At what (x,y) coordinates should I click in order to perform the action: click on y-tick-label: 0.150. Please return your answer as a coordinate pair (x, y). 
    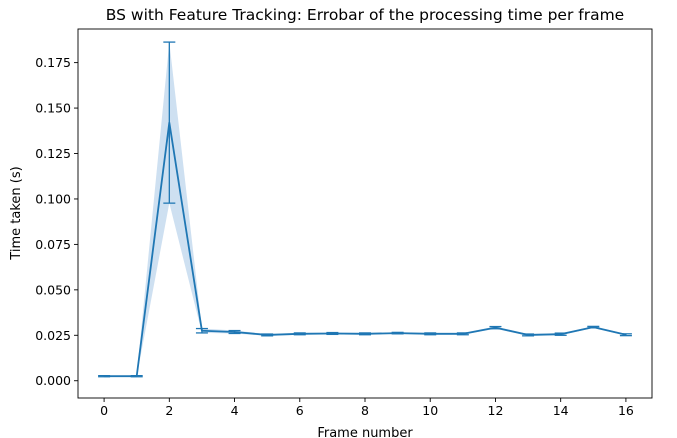
    Looking at the image, I should click on (53, 108).